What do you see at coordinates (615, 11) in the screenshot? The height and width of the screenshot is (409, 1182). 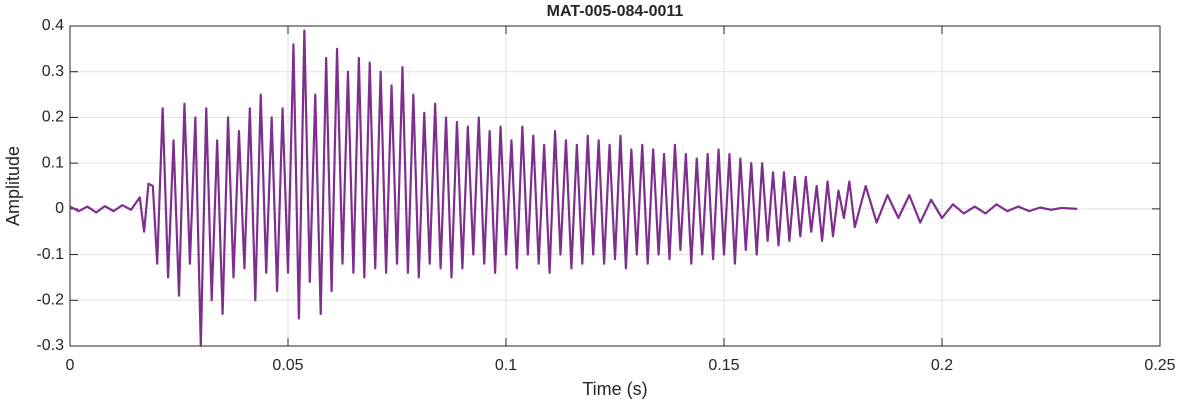 I see `chart-title: MAT-005-084-0011` at bounding box center [615, 11].